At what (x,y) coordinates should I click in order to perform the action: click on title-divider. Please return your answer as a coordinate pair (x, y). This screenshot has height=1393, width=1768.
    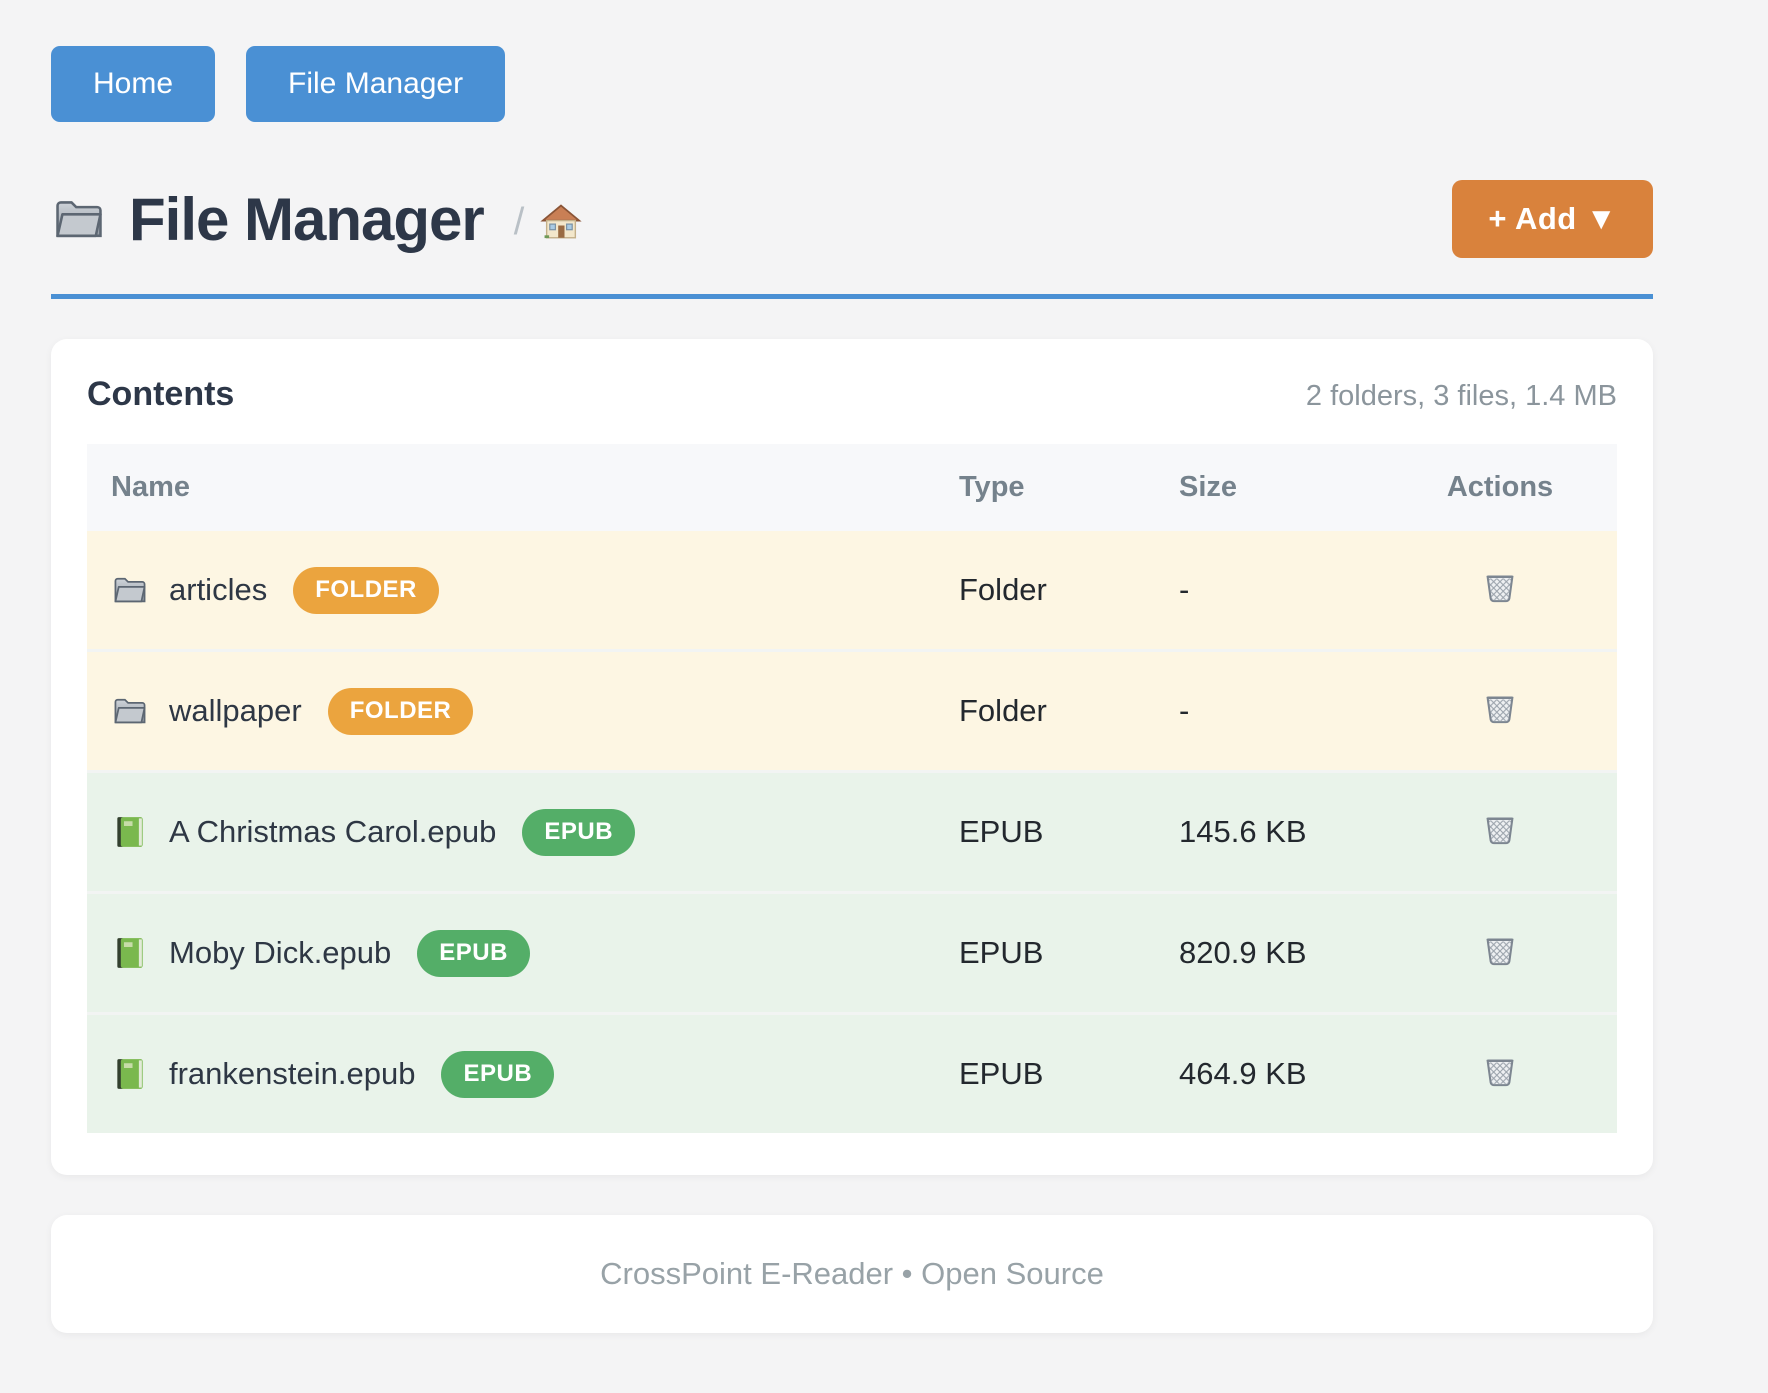
    Looking at the image, I should click on (852, 296).